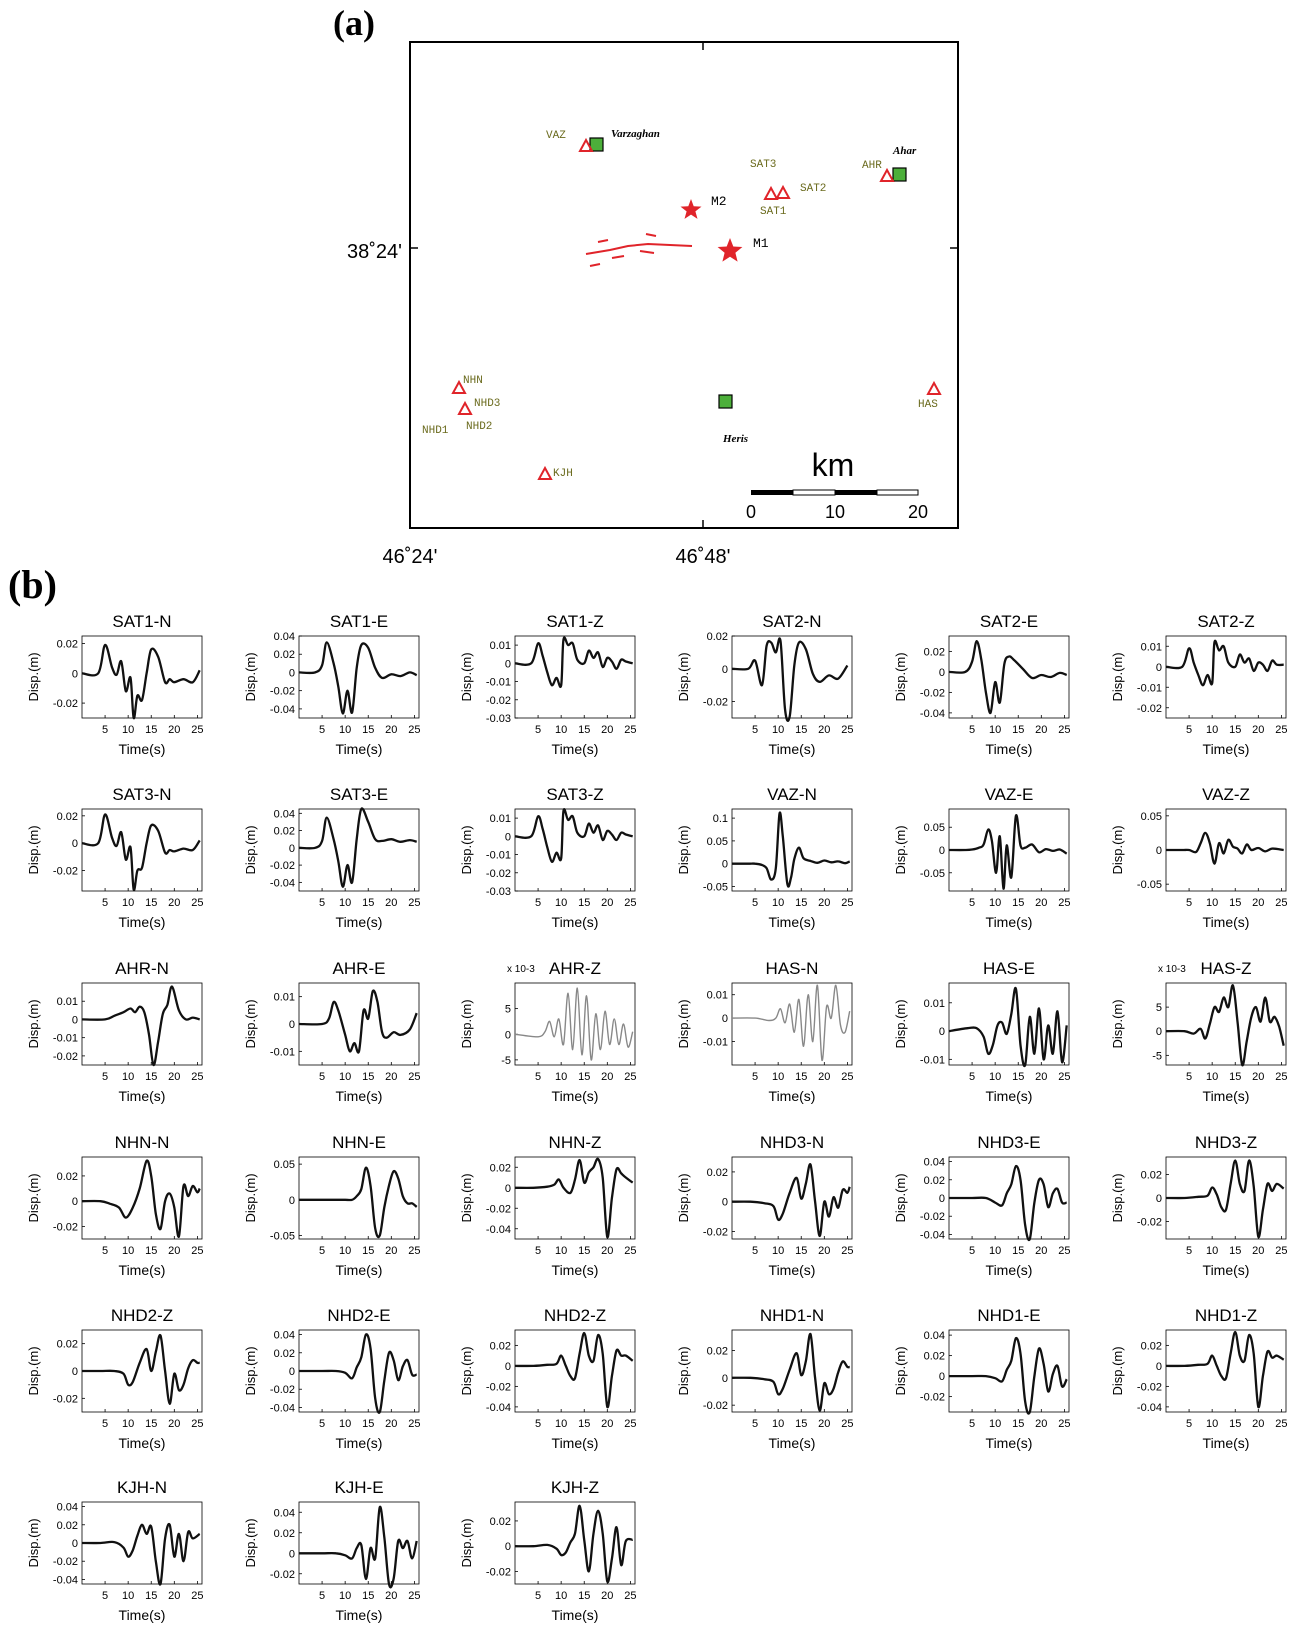 This screenshot has width=1305, height=1650. What do you see at coordinates (459, 386) in the screenshot?
I see `station-marker-nhn` at bounding box center [459, 386].